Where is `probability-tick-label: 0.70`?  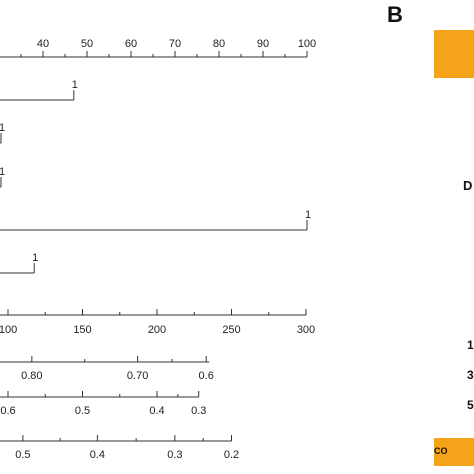 probability-tick-label: 0.70 is located at coordinates (137, 376).